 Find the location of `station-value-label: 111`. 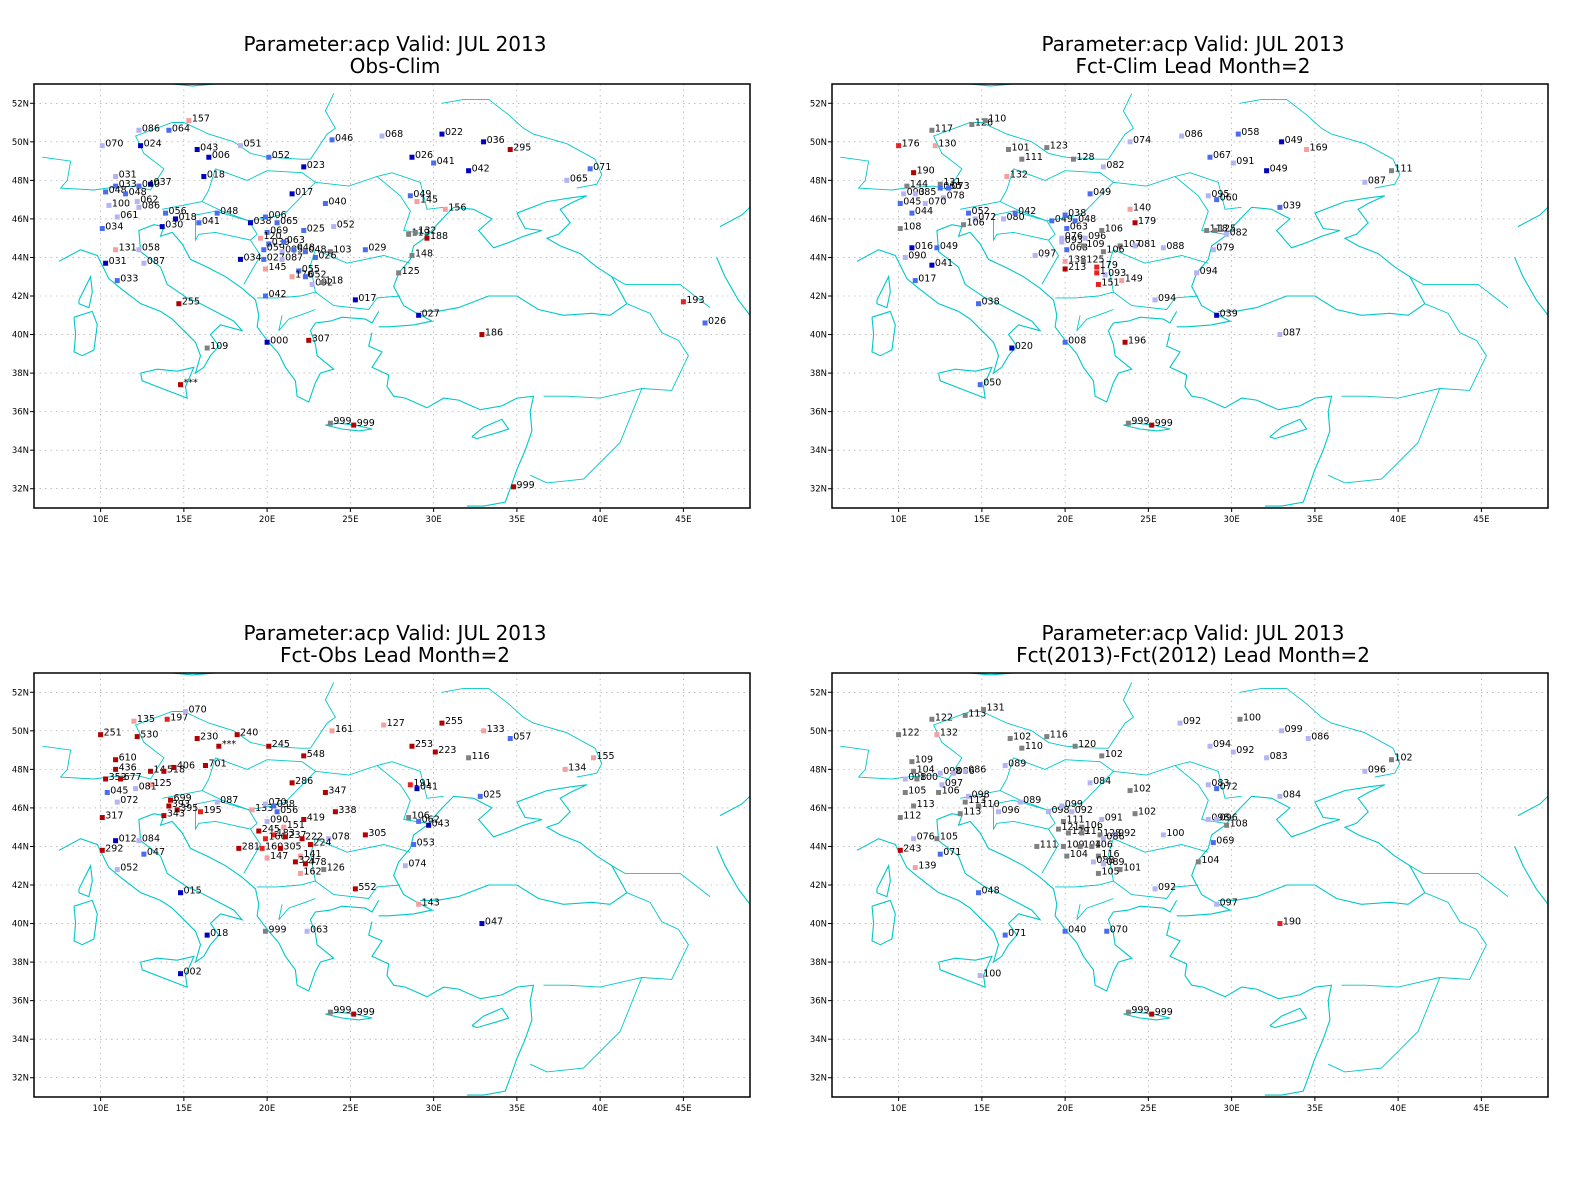

station-value-label: 111 is located at coordinates (1075, 819).